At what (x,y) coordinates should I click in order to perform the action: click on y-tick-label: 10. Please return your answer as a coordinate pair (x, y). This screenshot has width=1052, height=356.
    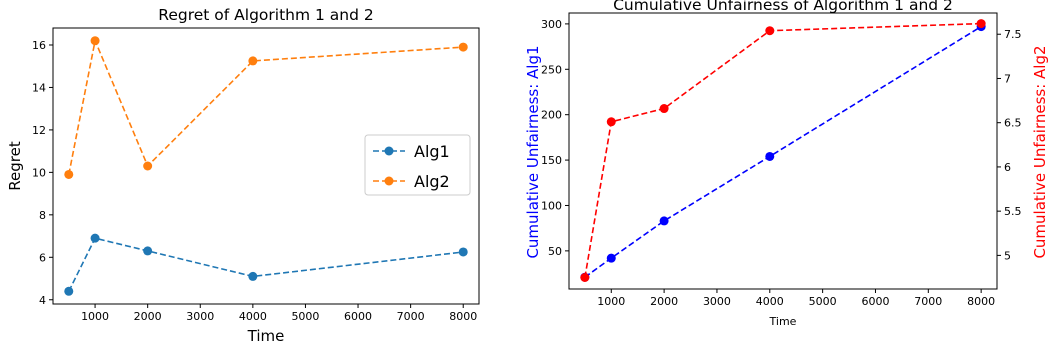
    Looking at the image, I should click on (39, 172).